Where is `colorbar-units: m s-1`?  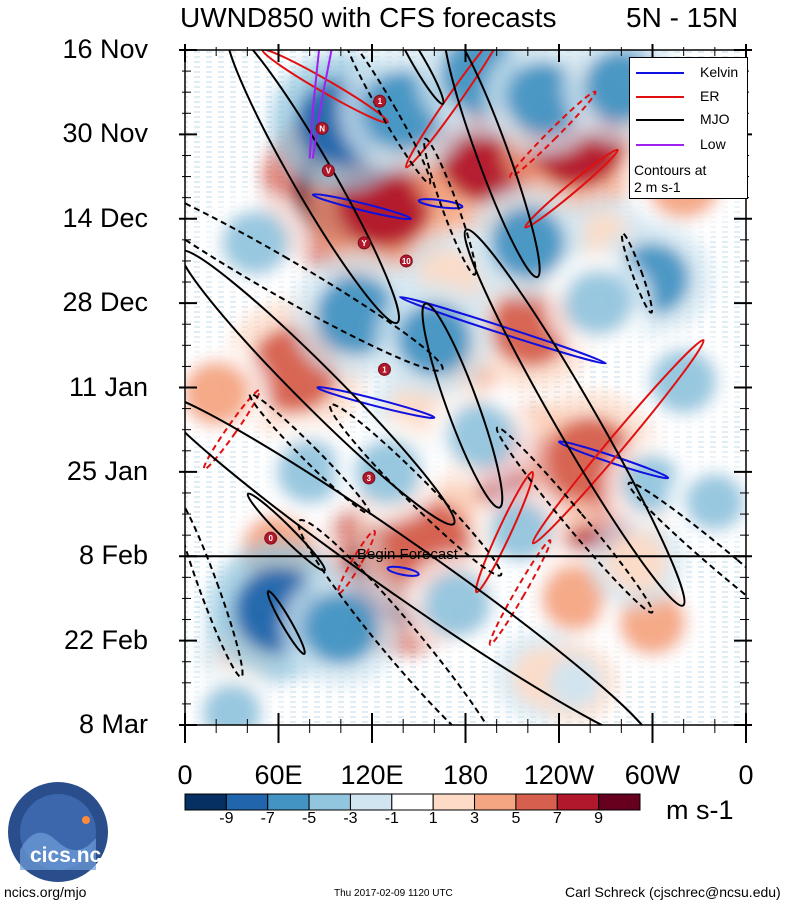
colorbar-units: m s-1 is located at coordinates (700, 810).